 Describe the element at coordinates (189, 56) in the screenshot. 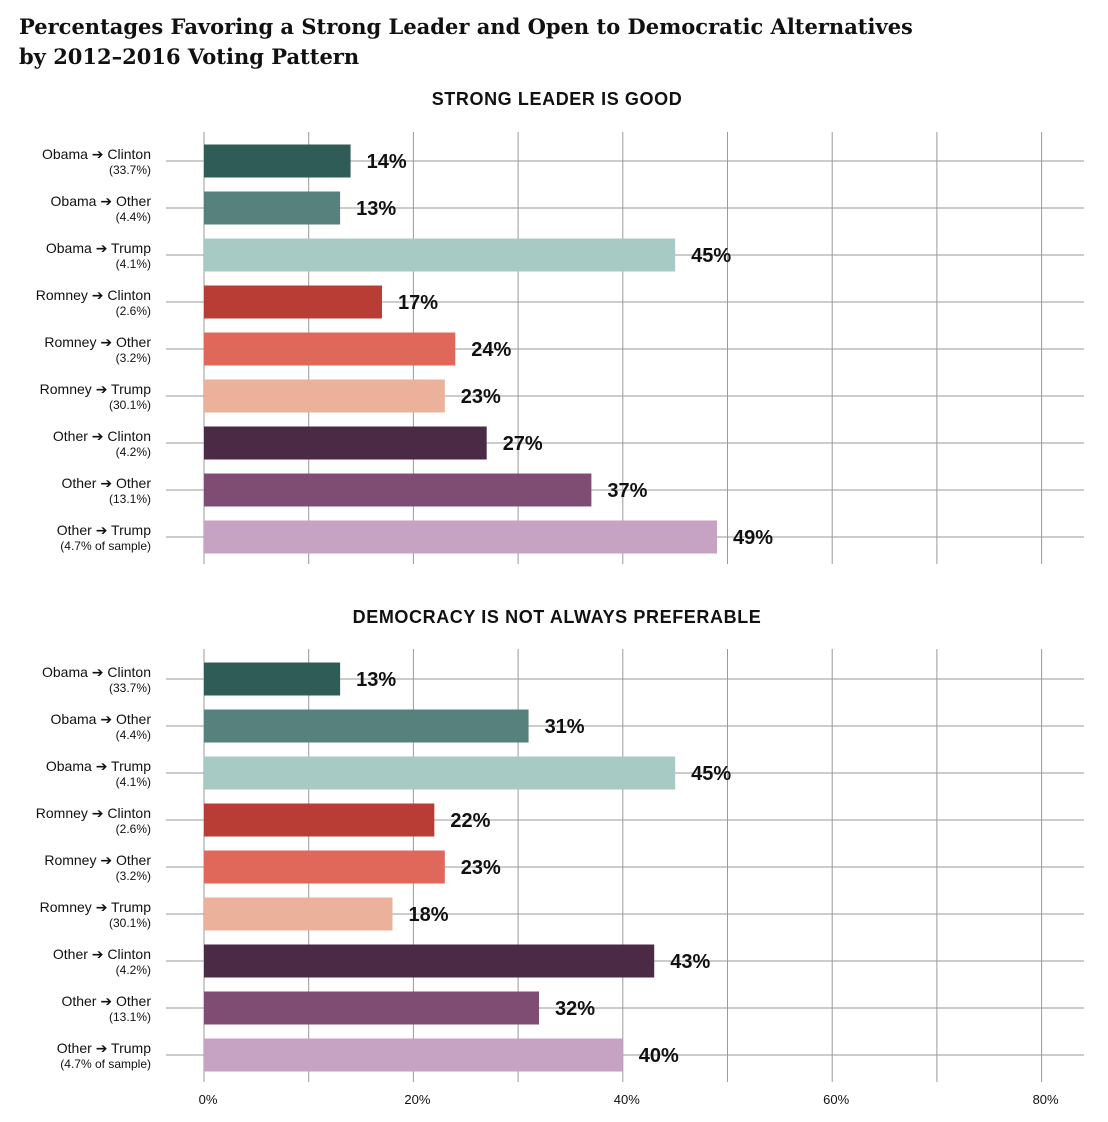

I see `chart-title-line-2: by 2012–2016 Voting Pattern` at that location.